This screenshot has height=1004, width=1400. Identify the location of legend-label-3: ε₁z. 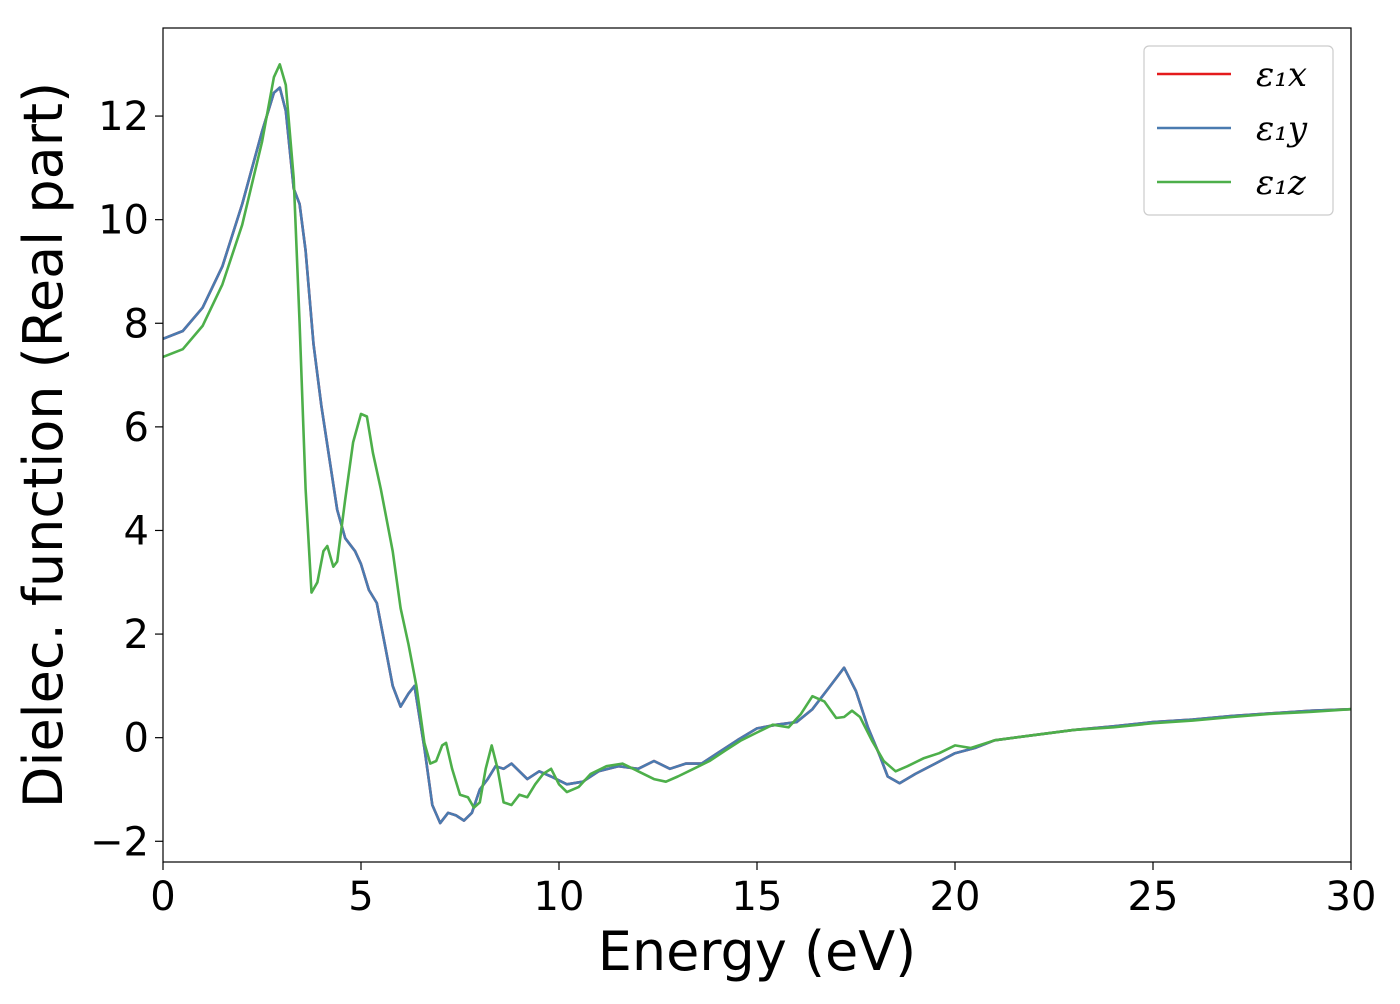
(1281, 183).